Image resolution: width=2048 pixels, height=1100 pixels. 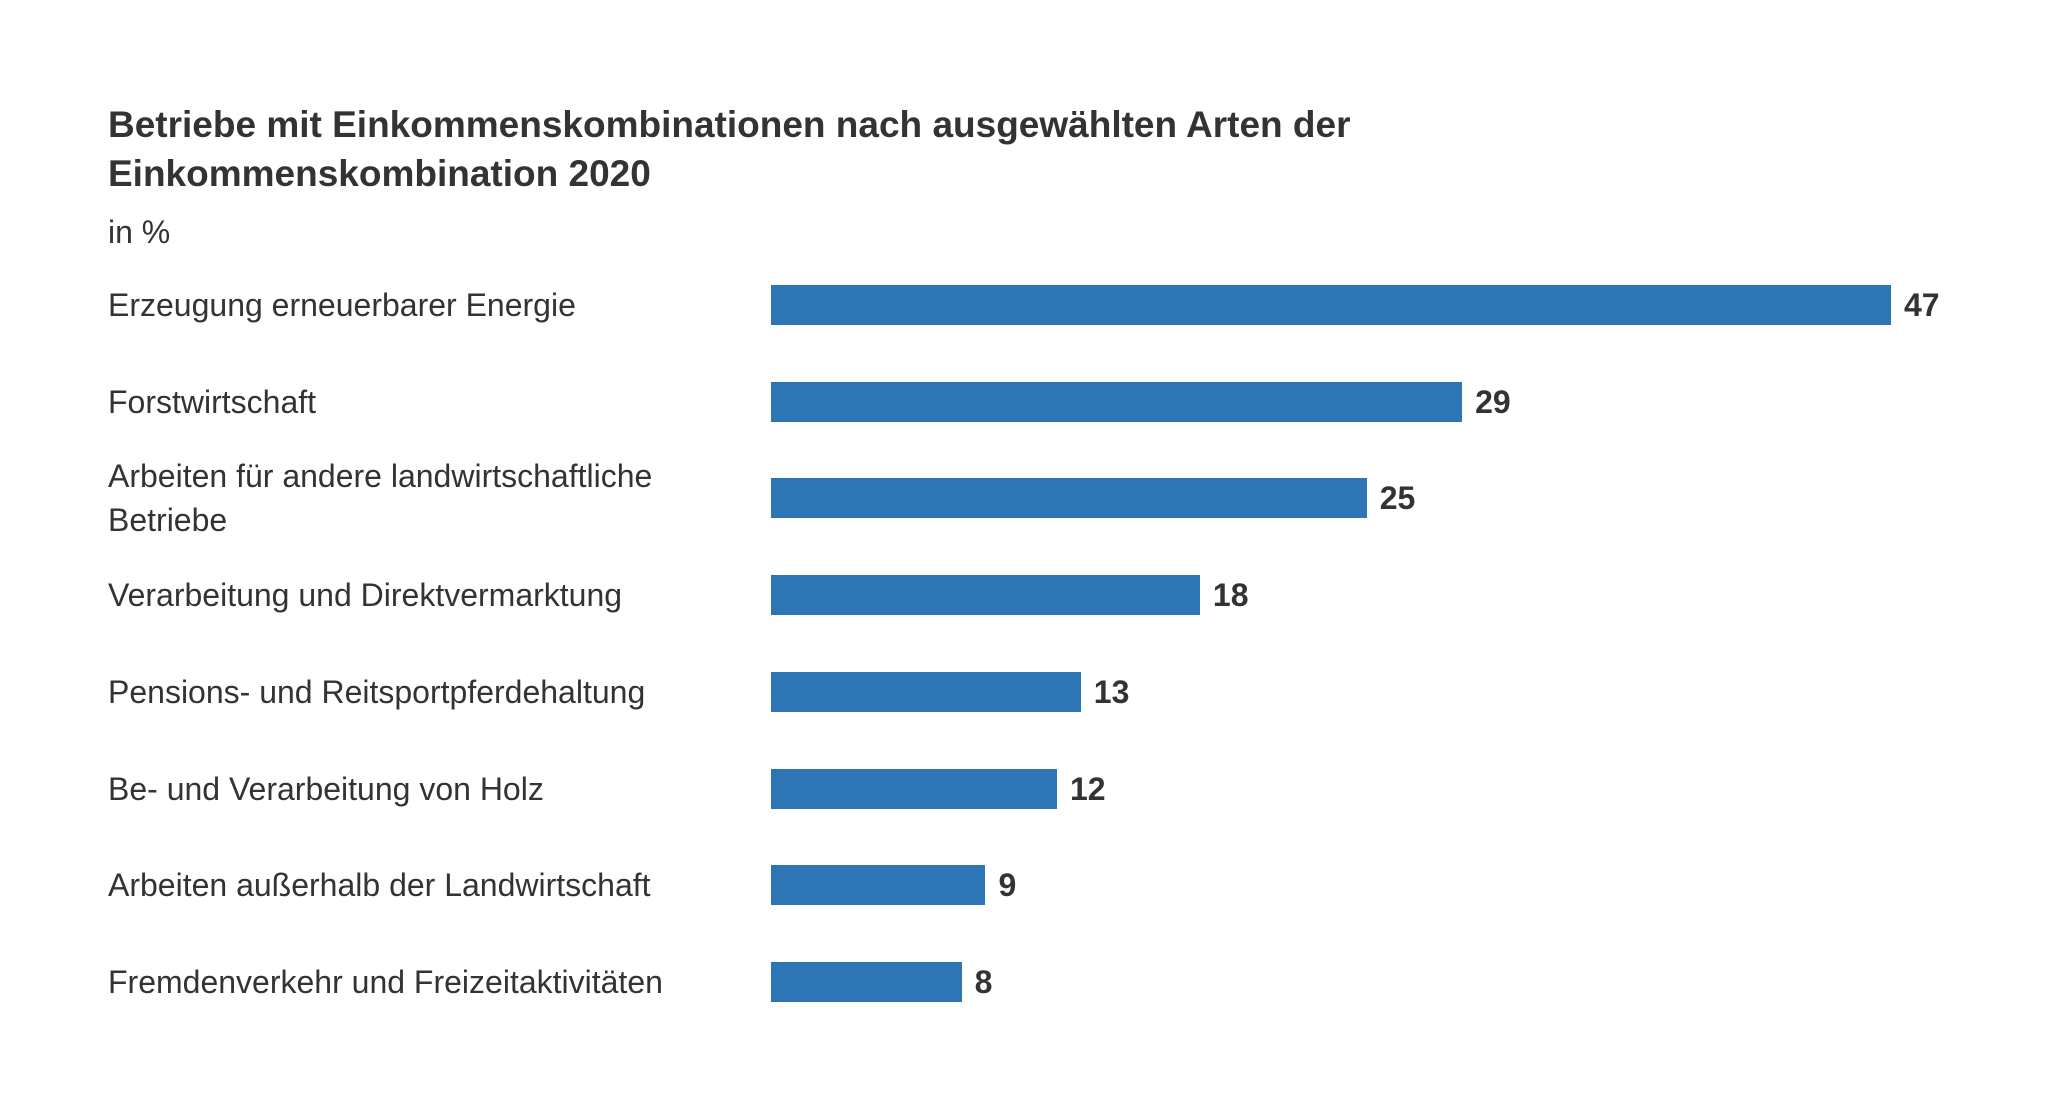 What do you see at coordinates (1493, 401) in the screenshot?
I see `value-label: 29` at bounding box center [1493, 401].